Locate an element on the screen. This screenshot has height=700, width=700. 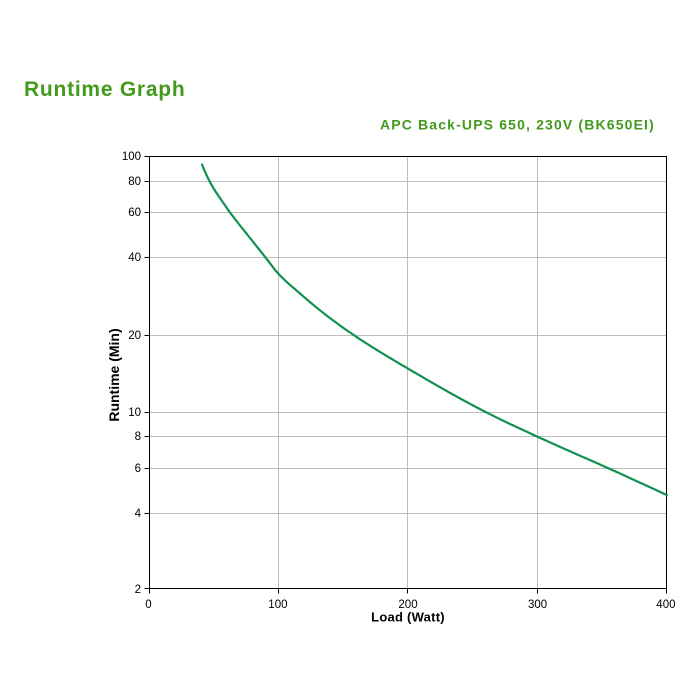
svg-text: 6 is located at coordinates (138, 469).